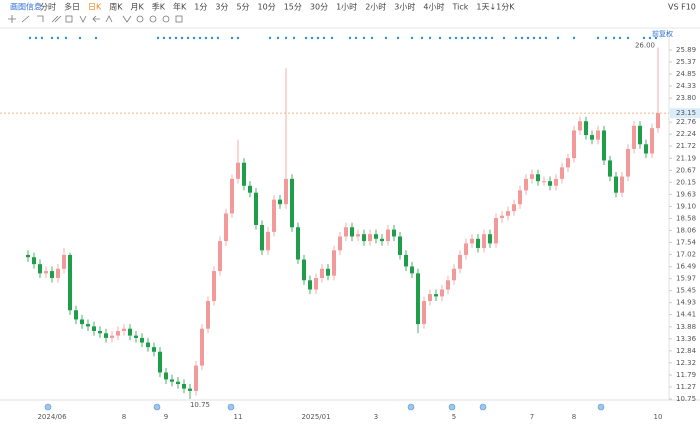  Describe the element at coordinates (109, 19) in the screenshot. I see `tool-text` at that location.